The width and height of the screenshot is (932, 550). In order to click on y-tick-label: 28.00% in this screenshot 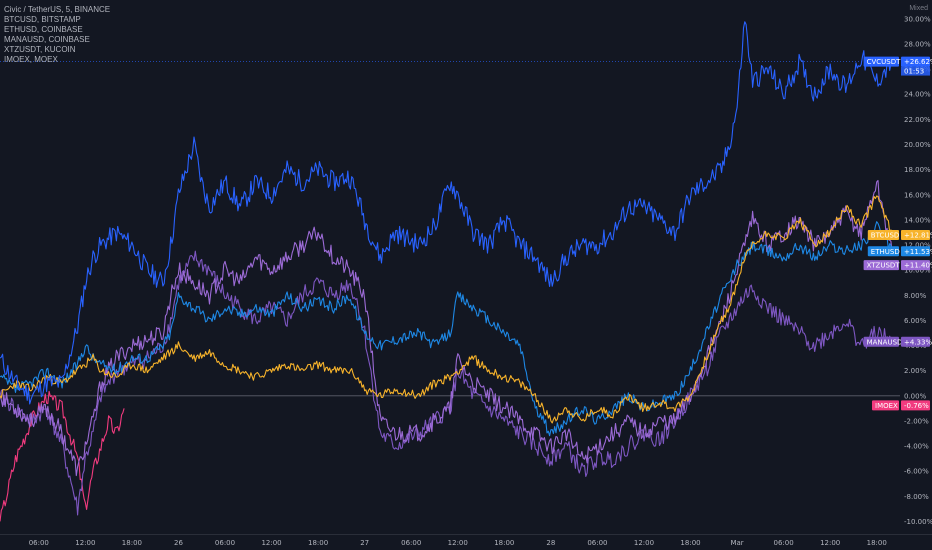, I will do `click(917, 44)`.